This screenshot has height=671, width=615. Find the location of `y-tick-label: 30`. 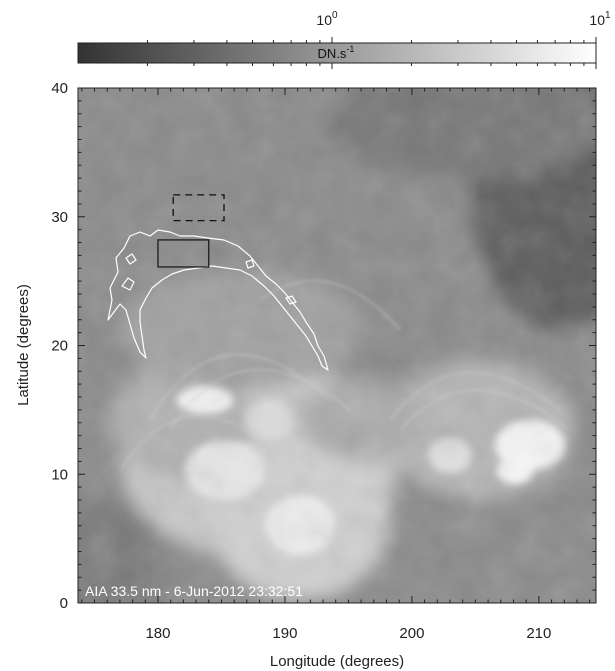

y-tick-label: 30 is located at coordinates (59, 217).